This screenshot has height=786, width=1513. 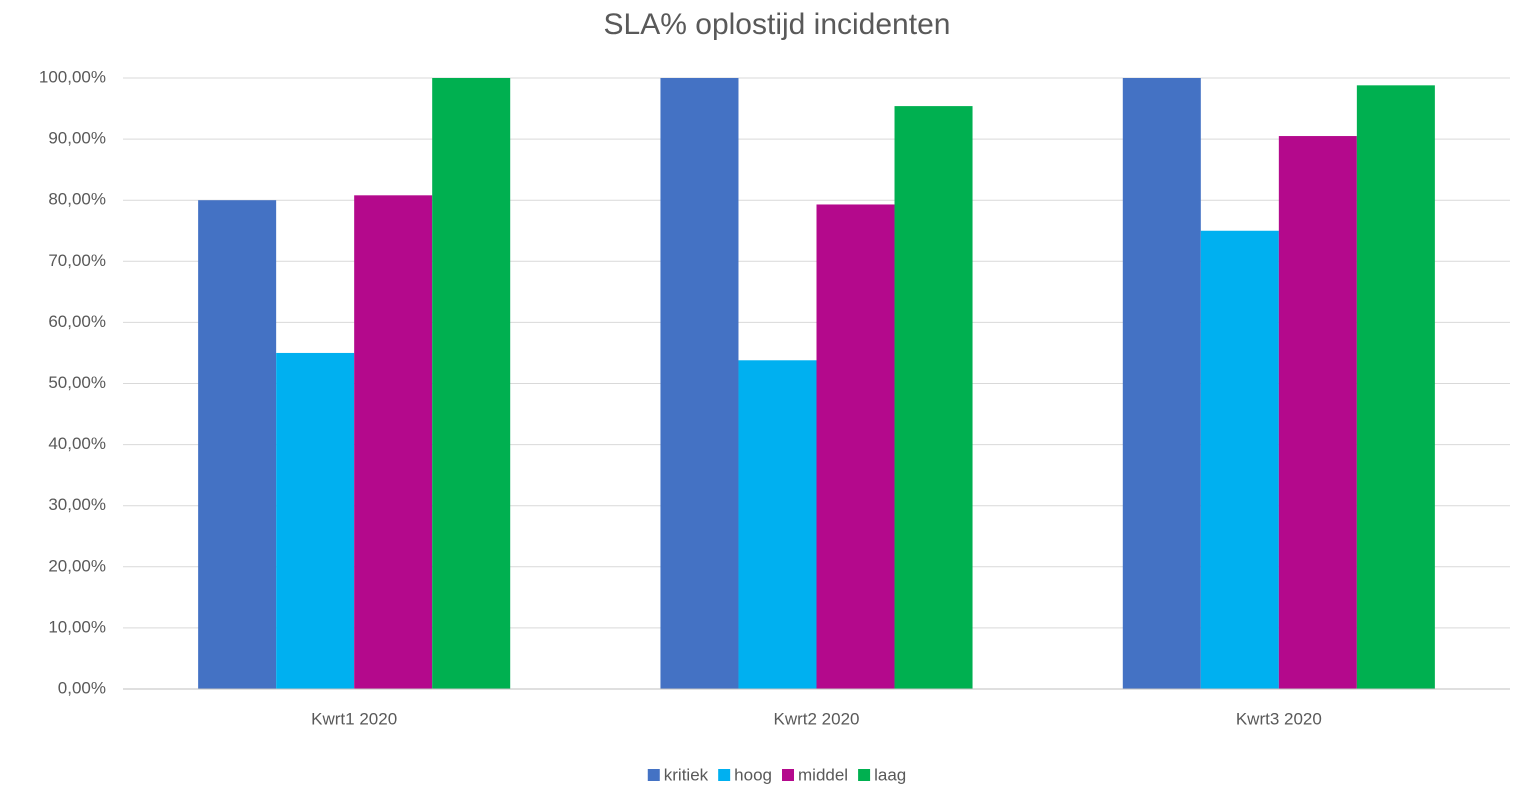 What do you see at coordinates (77, 260) in the screenshot?
I see `y-tick-label: 70,00%` at bounding box center [77, 260].